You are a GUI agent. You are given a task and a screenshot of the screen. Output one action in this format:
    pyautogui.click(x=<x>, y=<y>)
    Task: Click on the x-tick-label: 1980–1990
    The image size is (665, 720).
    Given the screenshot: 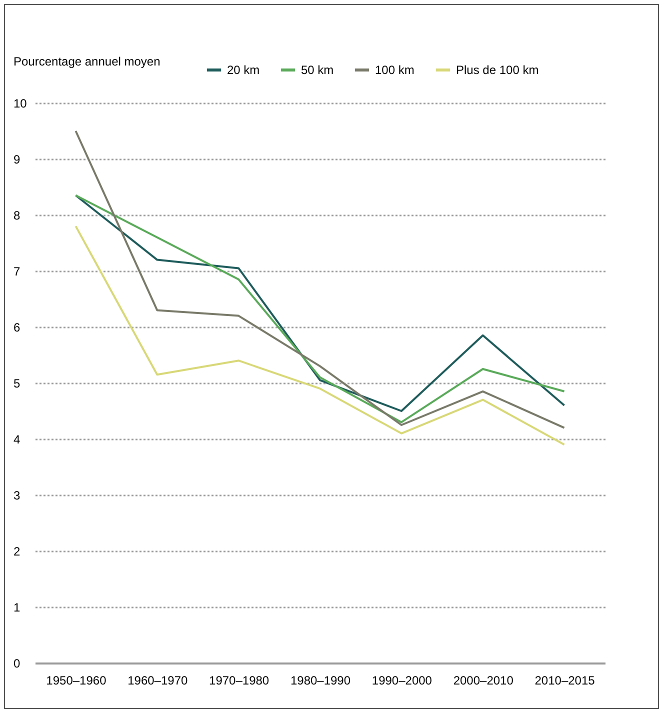 What is the action you would take?
    pyautogui.click(x=320, y=681)
    